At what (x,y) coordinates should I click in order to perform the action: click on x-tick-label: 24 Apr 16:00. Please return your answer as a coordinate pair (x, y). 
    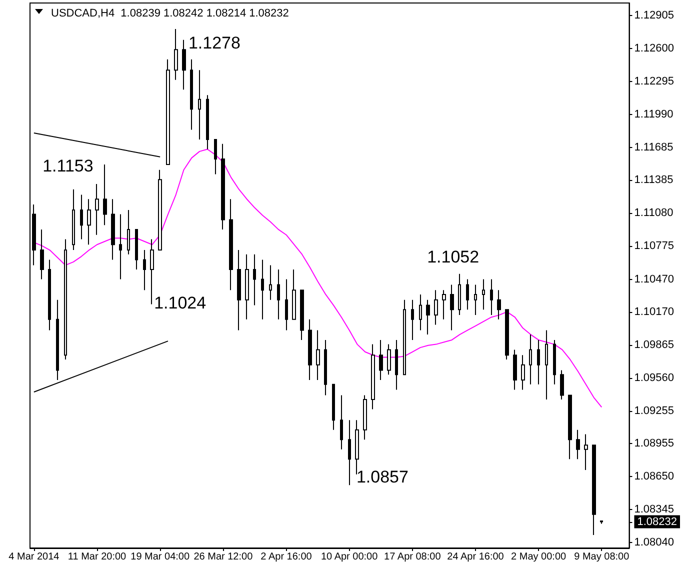
    Looking at the image, I should click on (475, 557).